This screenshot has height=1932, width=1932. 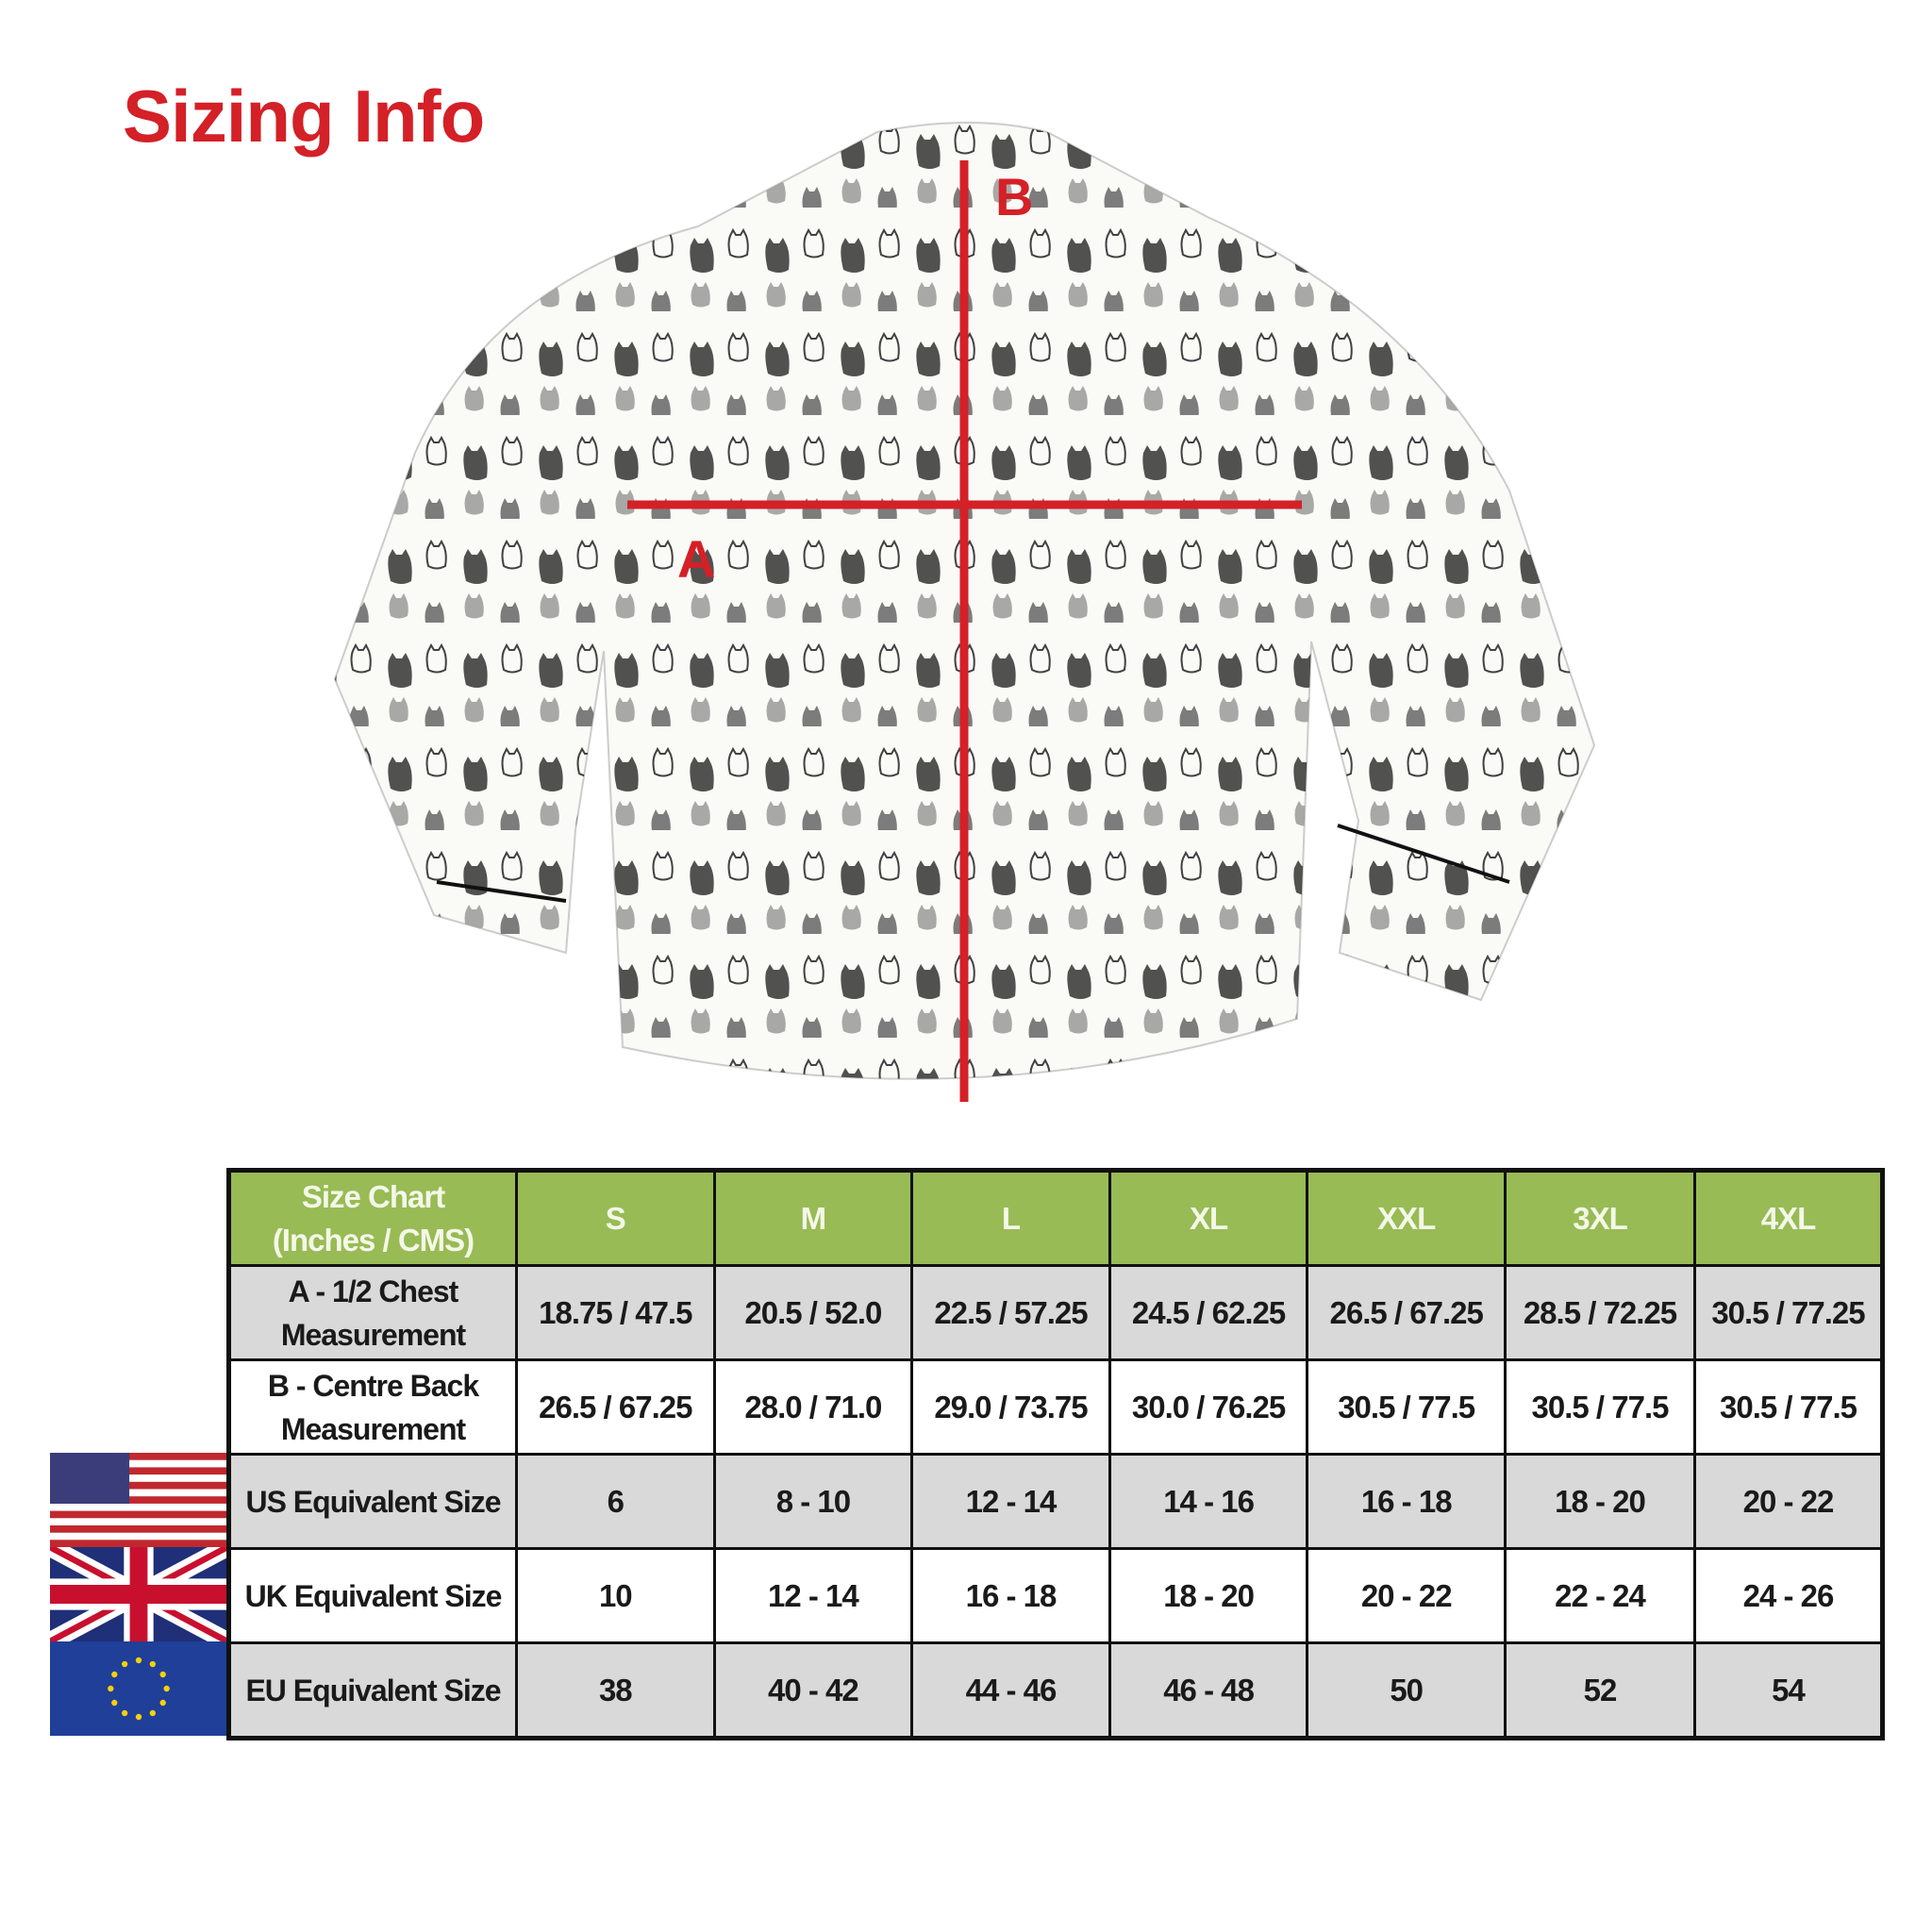 I want to click on row-label: US Equivalent Size, so click(x=372, y=1501).